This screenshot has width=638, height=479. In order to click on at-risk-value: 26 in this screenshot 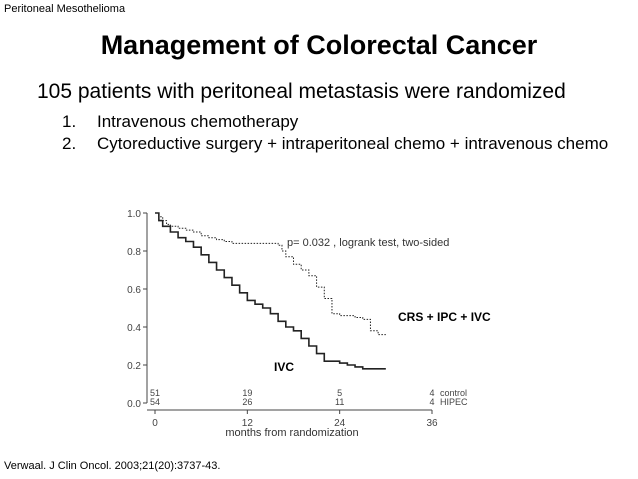, I will do `click(247, 402)`.